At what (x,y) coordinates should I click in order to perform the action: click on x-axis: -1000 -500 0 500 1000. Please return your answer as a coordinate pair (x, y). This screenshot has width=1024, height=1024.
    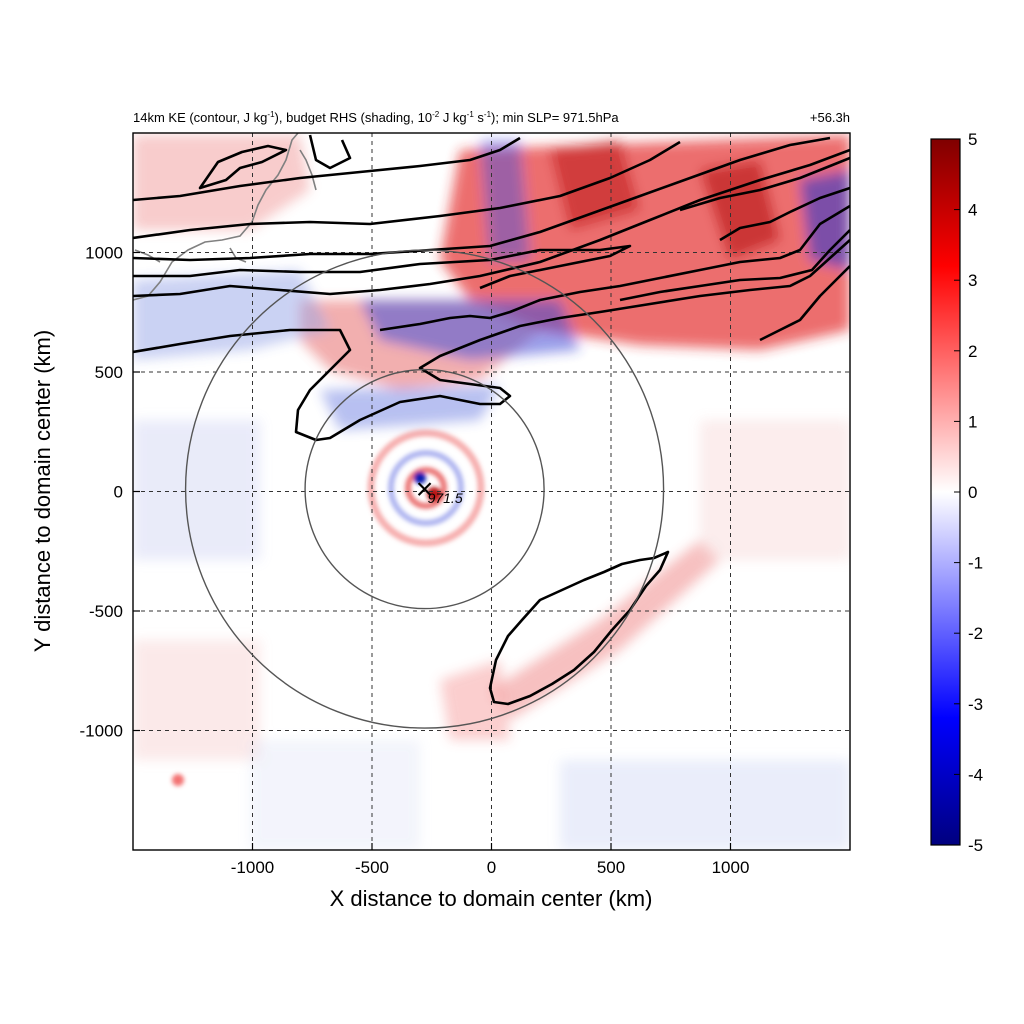
    Looking at the image, I should click on (490, 860).